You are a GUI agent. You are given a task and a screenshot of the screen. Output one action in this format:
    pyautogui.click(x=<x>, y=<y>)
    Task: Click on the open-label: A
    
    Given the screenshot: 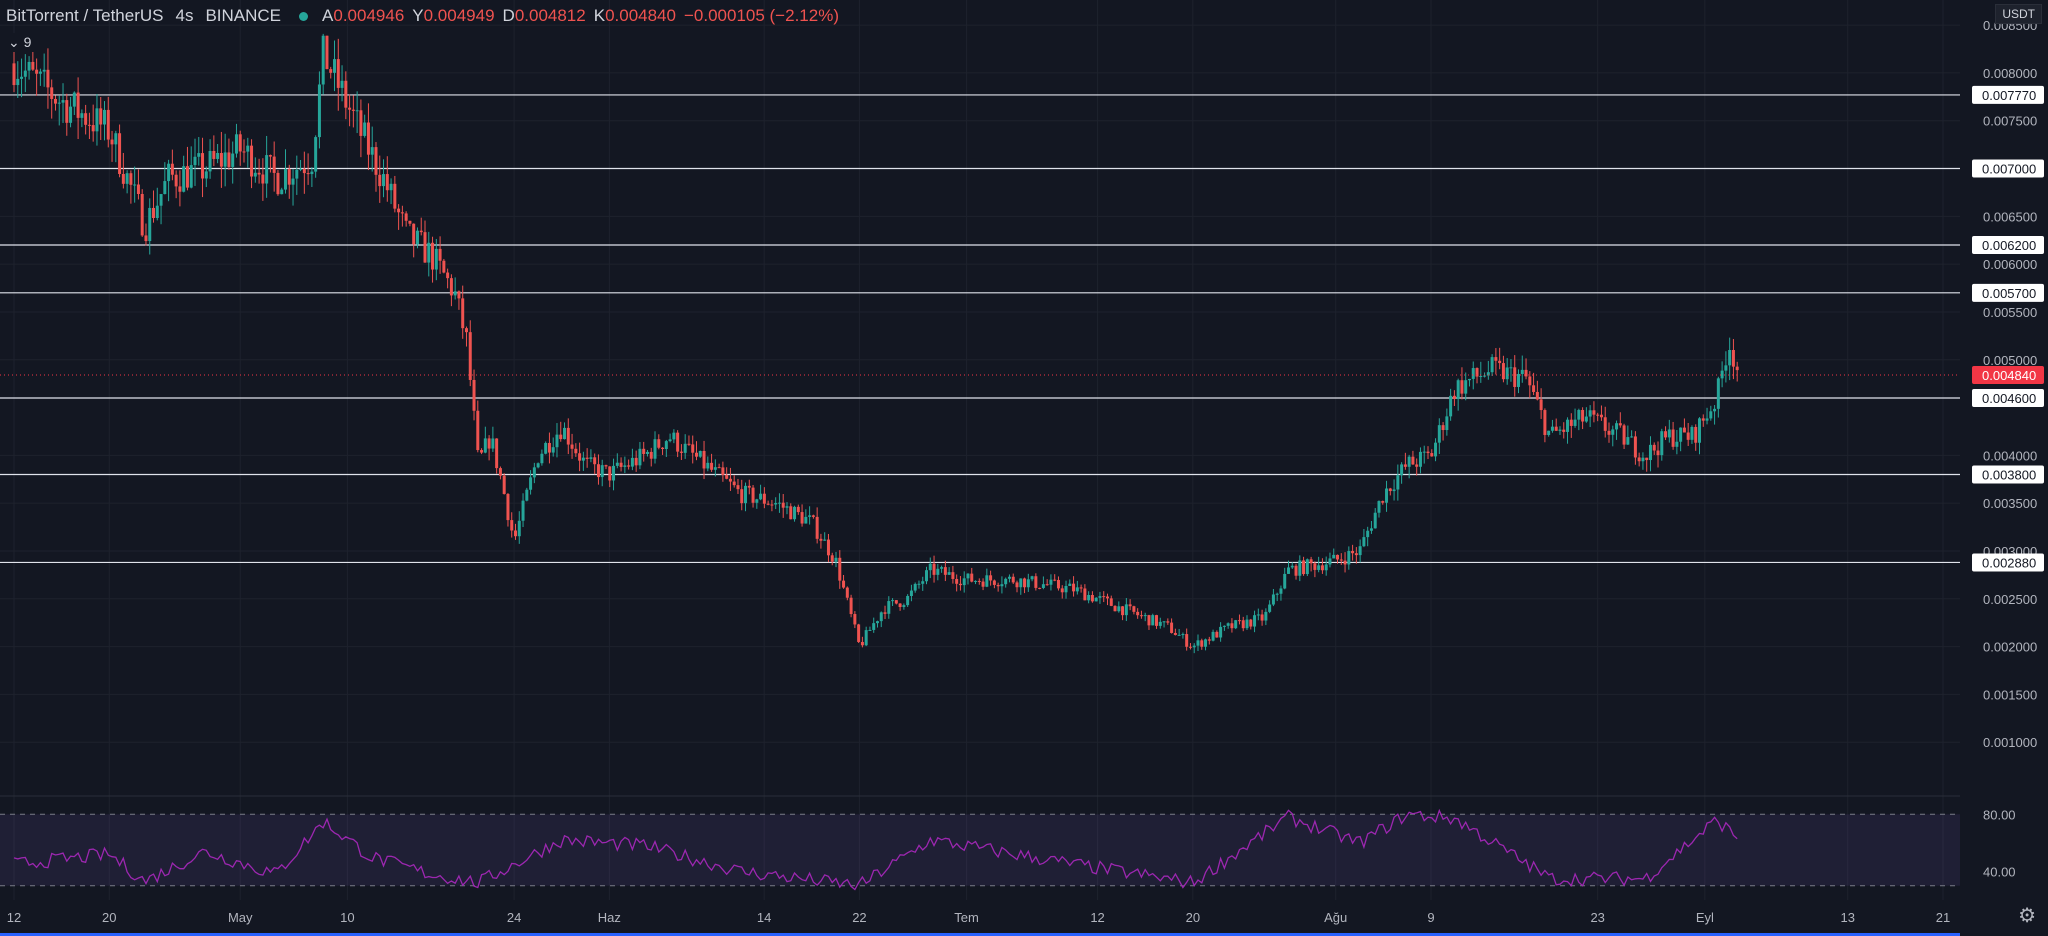 What is the action you would take?
    pyautogui.click(x=328, y=15)
    